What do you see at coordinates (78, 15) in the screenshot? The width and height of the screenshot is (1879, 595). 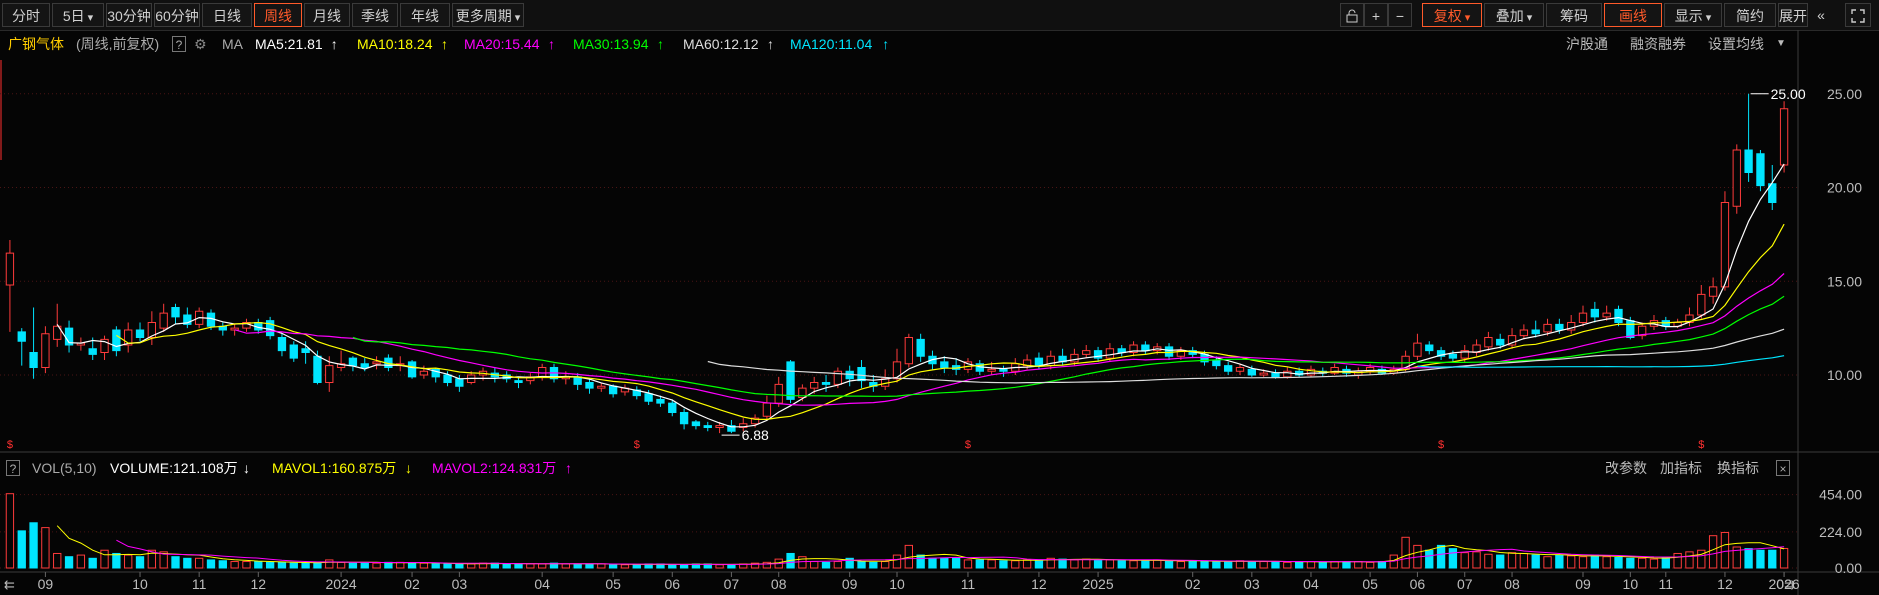 I see `period-tab-1: 5日 ▾` at bounding box center [78, 15].